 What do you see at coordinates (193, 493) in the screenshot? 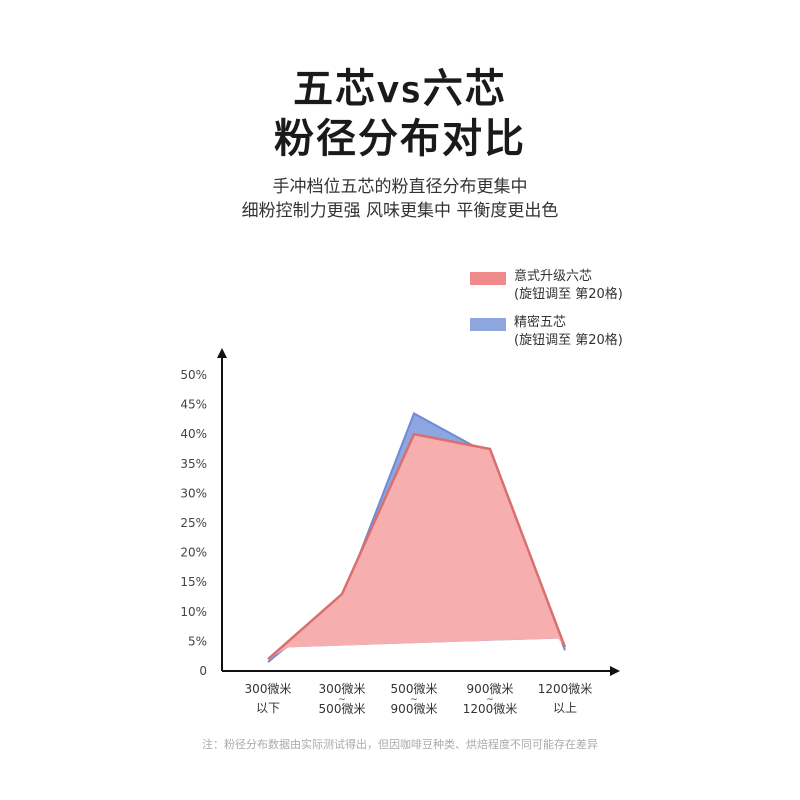
I see `y-tick-label: 30%` at bounding box center [193, 493].